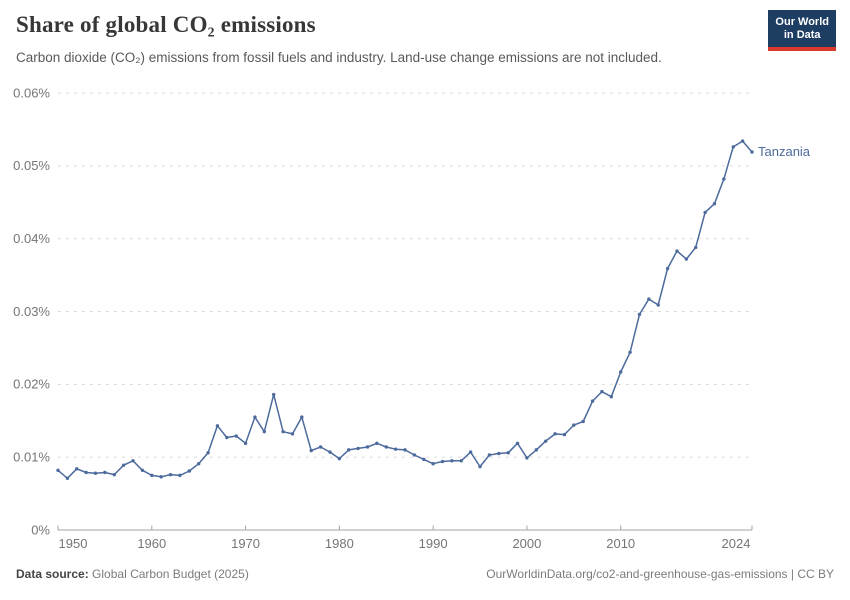  Describe the element at coordinates (802, 35) in the screenshot. I see `owid-logo-line2: in Data` at that location.